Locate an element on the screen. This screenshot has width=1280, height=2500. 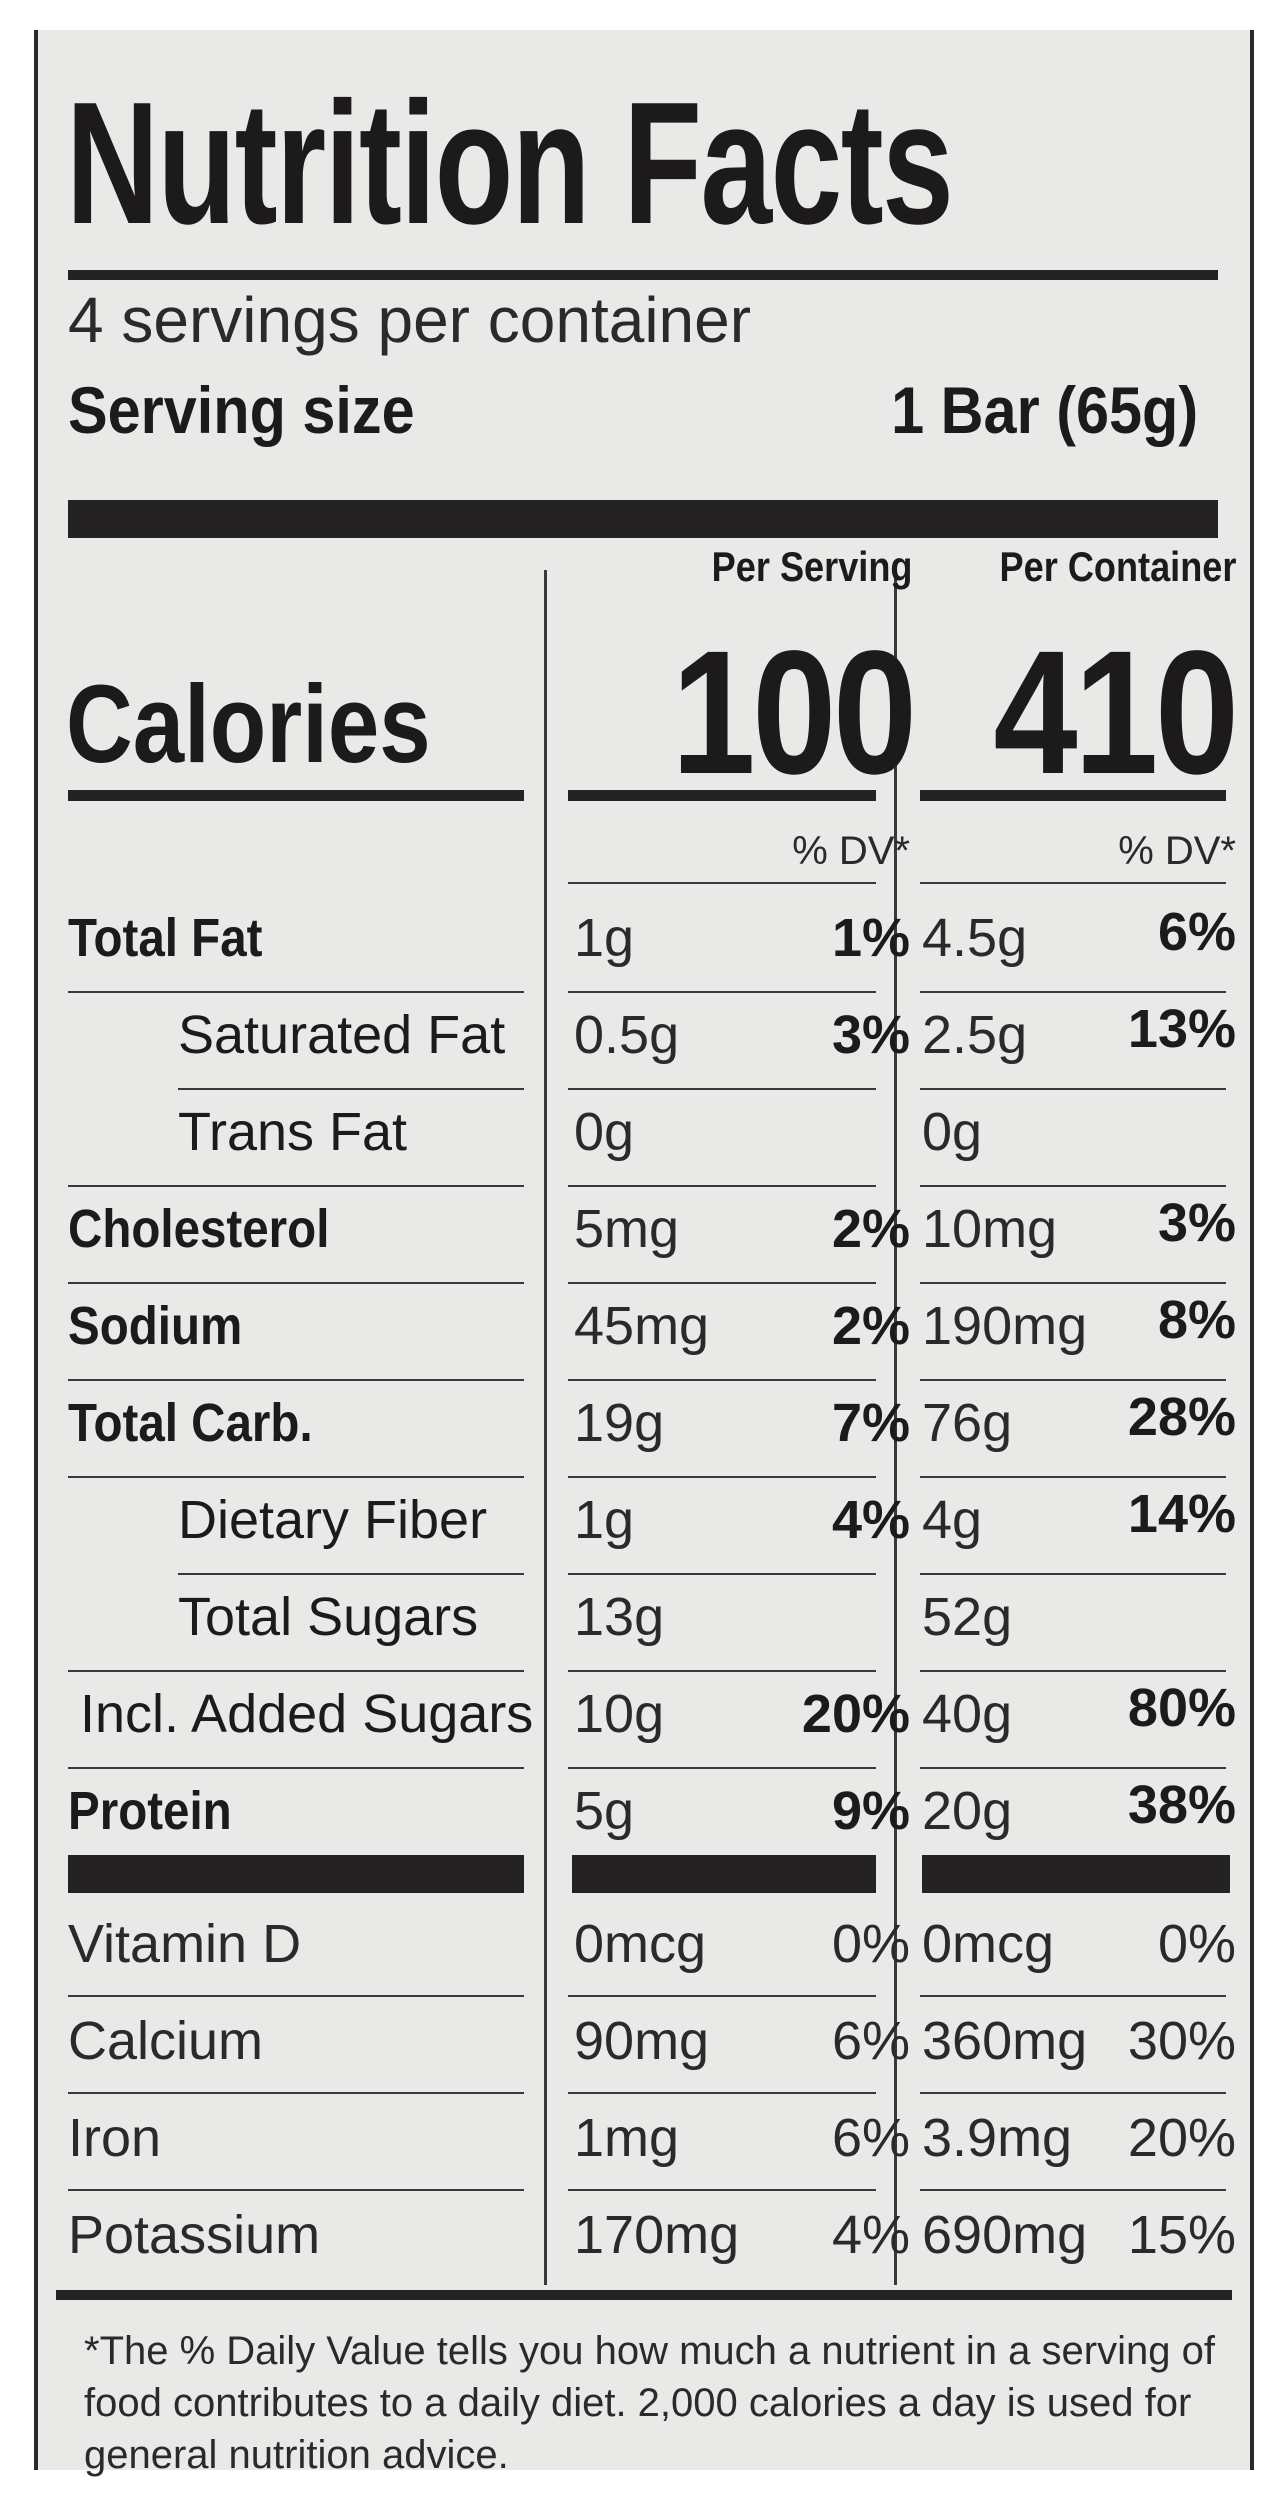
nutrient-label: Incl. Added Sugars is located at coordinates (307, 1714).